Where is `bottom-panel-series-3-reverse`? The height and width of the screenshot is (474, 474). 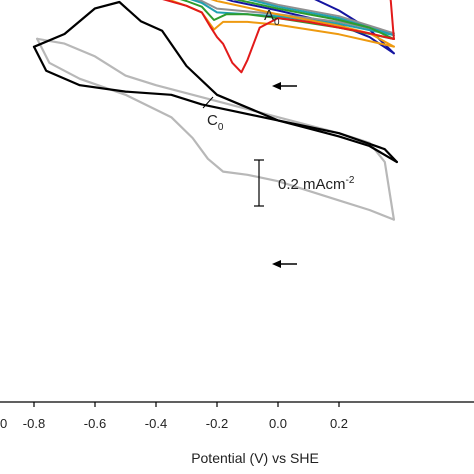 bottom-panel-series-3-reverse is located at coordinates (314, 20).